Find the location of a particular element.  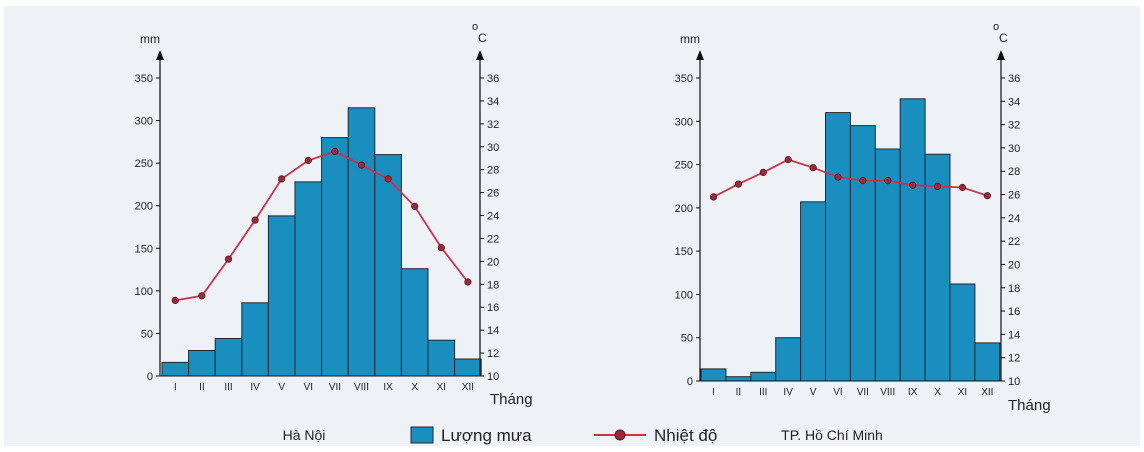

left-tick-label: 200 is located at coordinates (684, 209).